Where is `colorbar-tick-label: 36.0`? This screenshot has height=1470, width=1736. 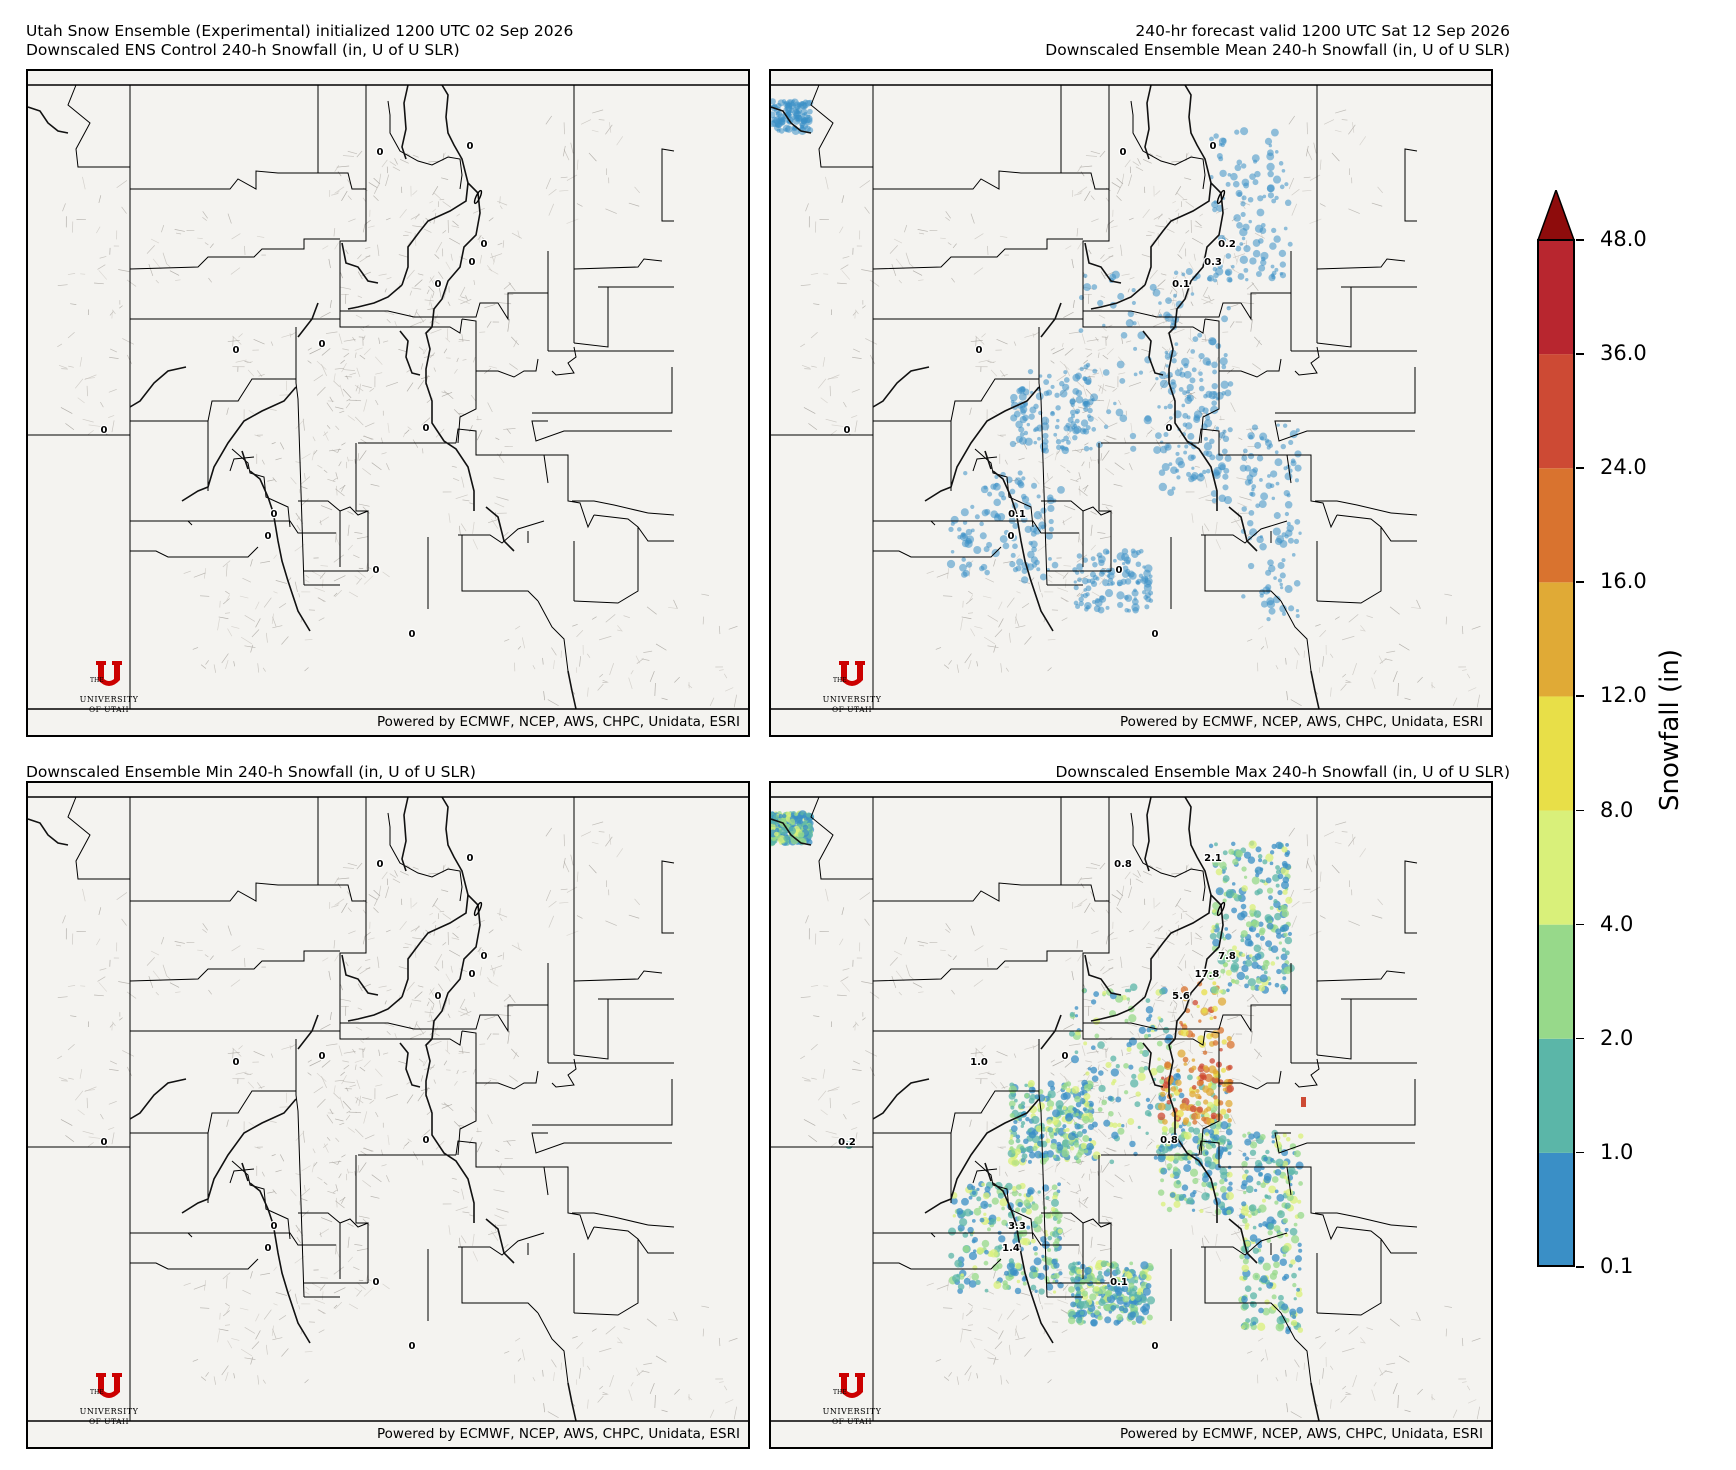 colorbar-tick-label: 36.0 is located at coordinates (1623, 353).